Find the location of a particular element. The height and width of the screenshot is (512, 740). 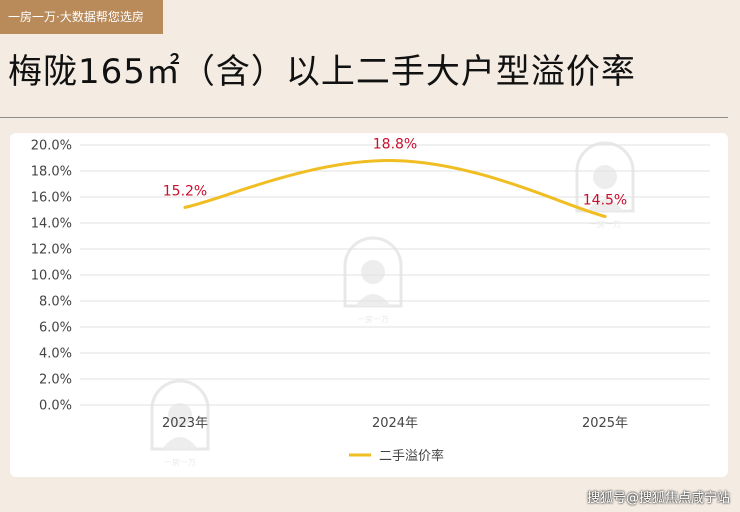

data-label: 15.2% is located at coordinates (185, 191).